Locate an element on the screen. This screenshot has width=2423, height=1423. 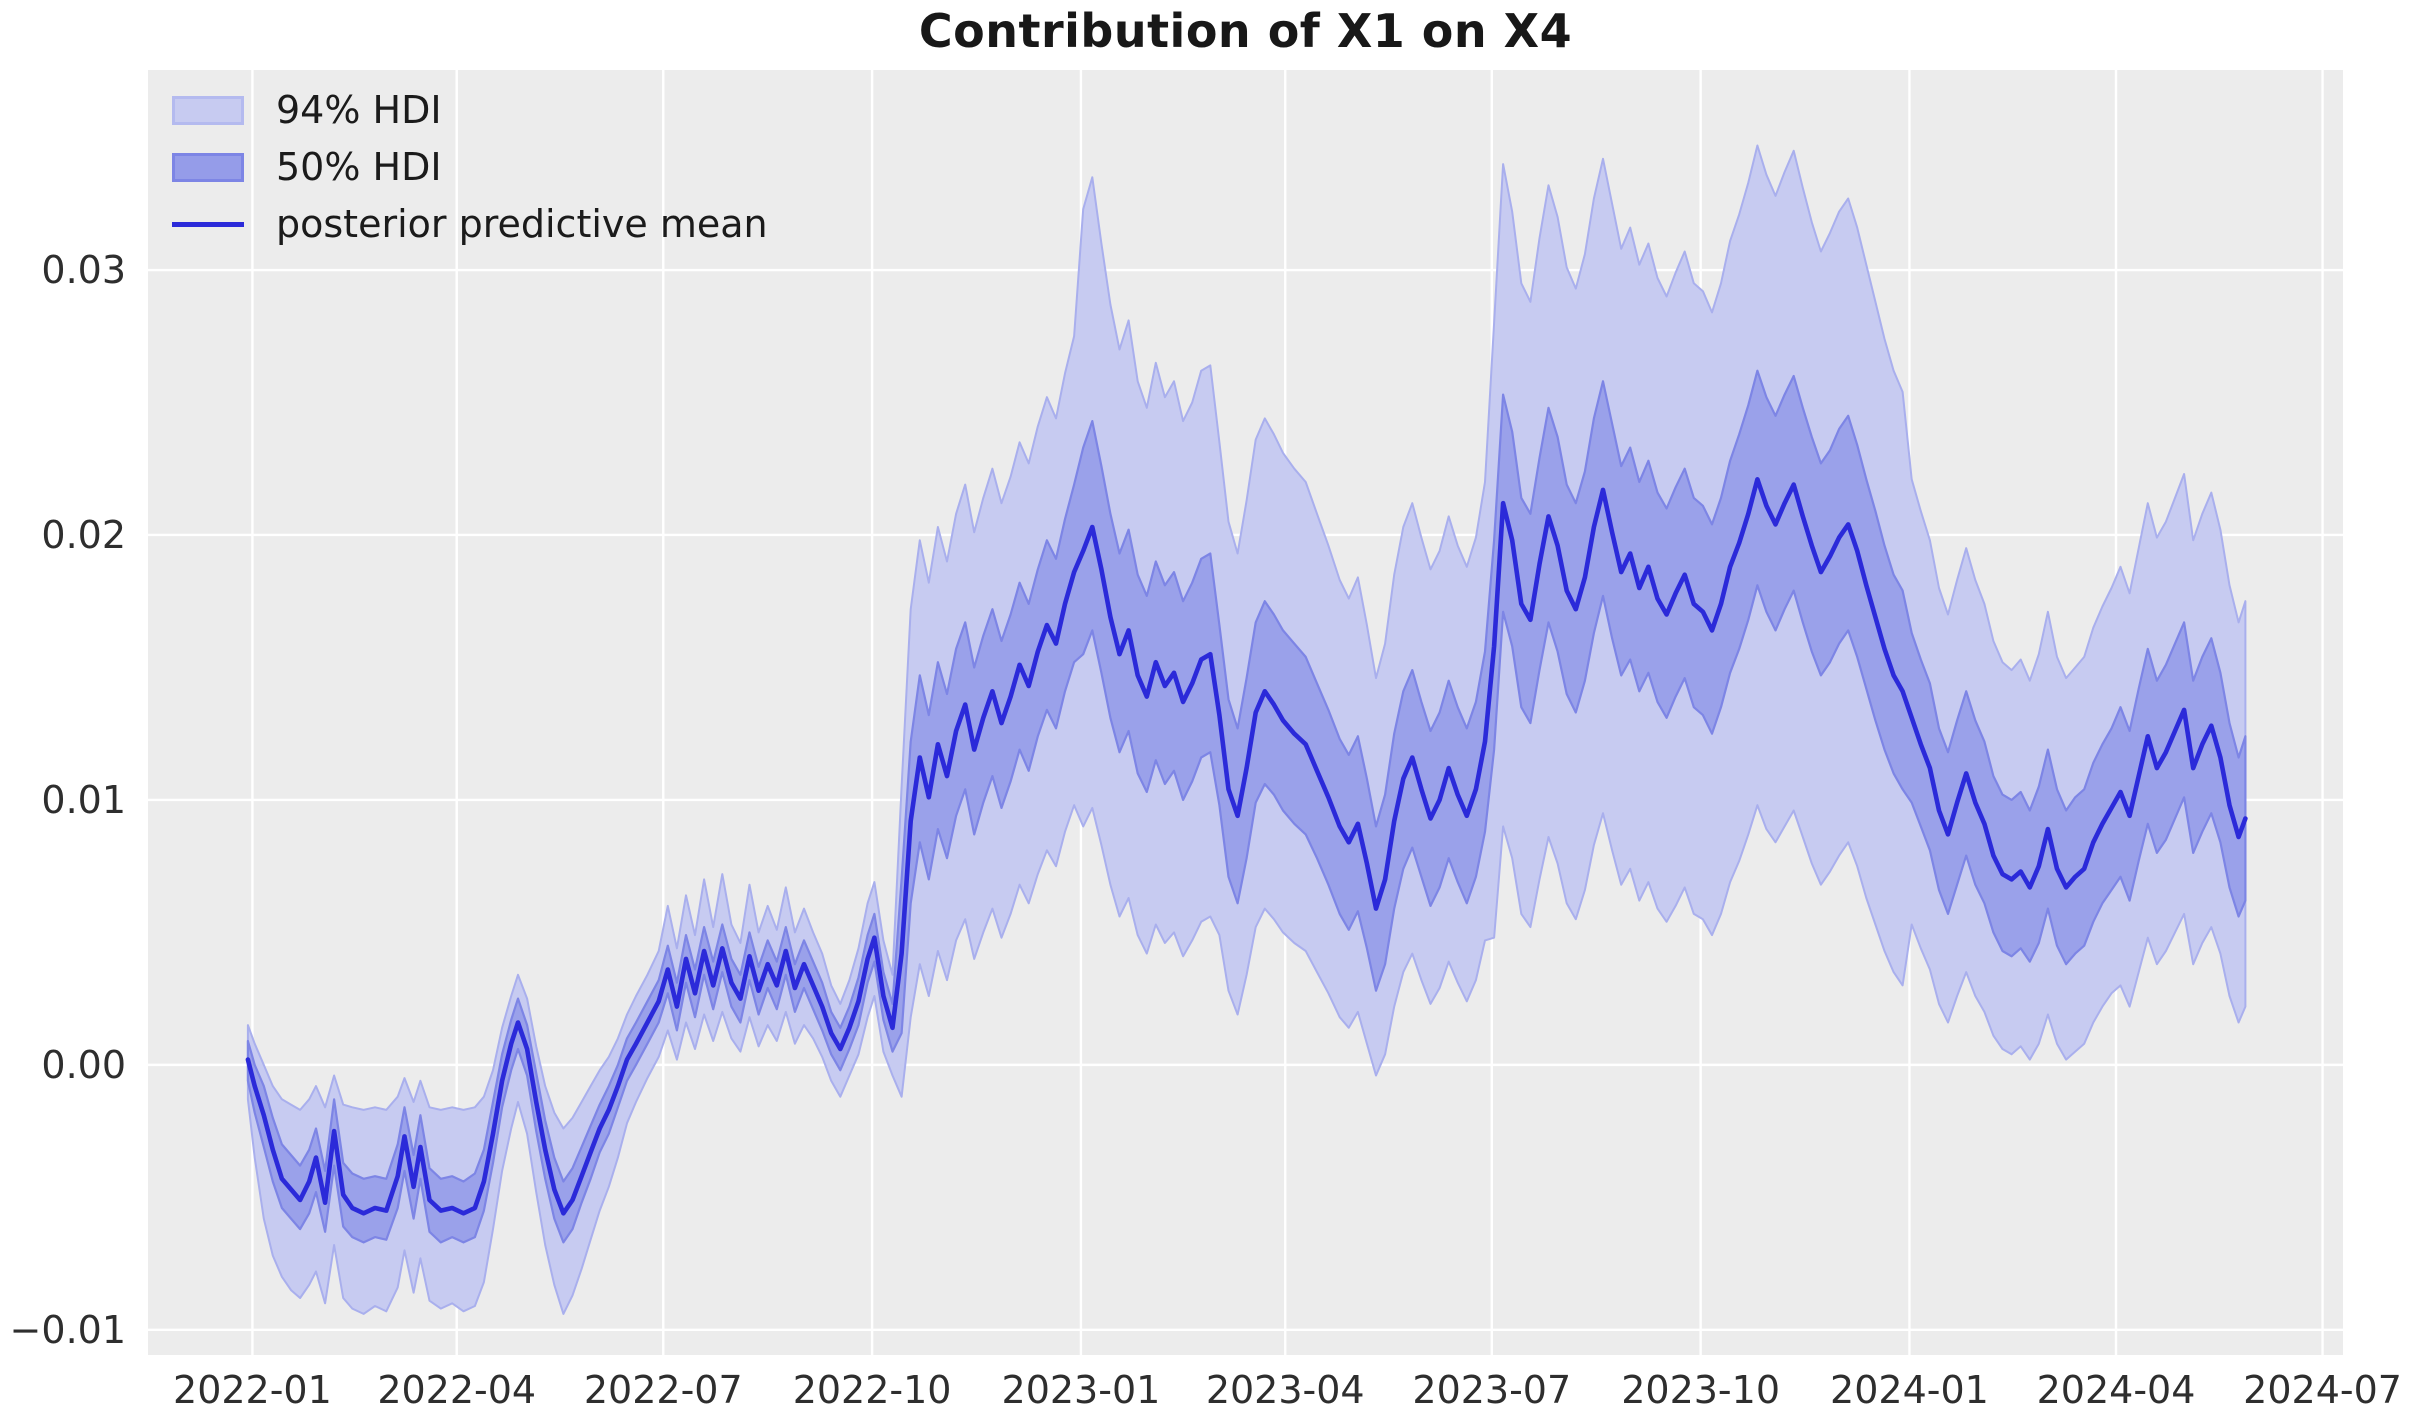
mean-line-swatch-icon is located at coordinates (208, 224).